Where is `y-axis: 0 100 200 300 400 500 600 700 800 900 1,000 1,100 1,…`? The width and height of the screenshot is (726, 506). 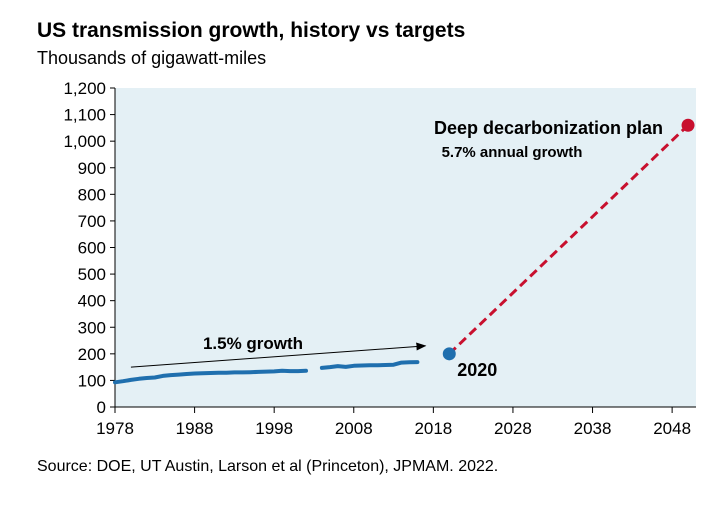
y-axis: 0 100 200 300 400 500 600 700 800 900 1,000 1,100 1,… is located at coordinates (89, 248).